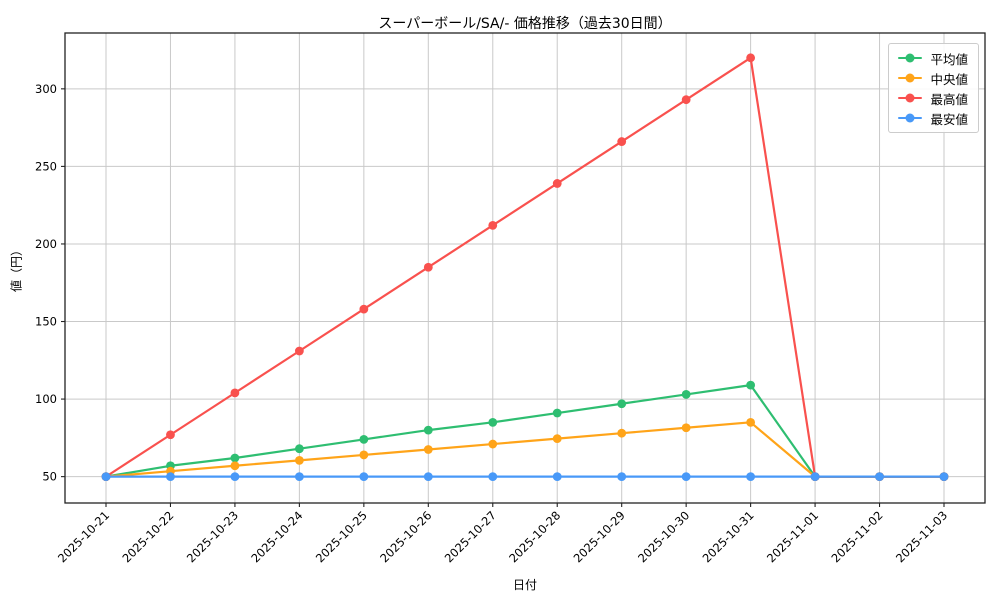  What do you see at coordinates (276, 536) in the screenshot?
I see `x-tick-label: 2025-10-24` at bounding box center [276, 536].